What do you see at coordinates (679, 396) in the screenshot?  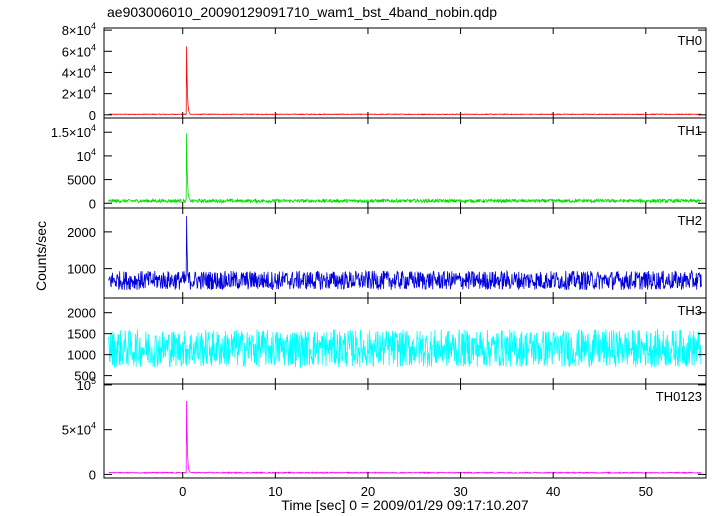 I see `panel-label-th0123: TH0123` at bounding box center [679, 396].